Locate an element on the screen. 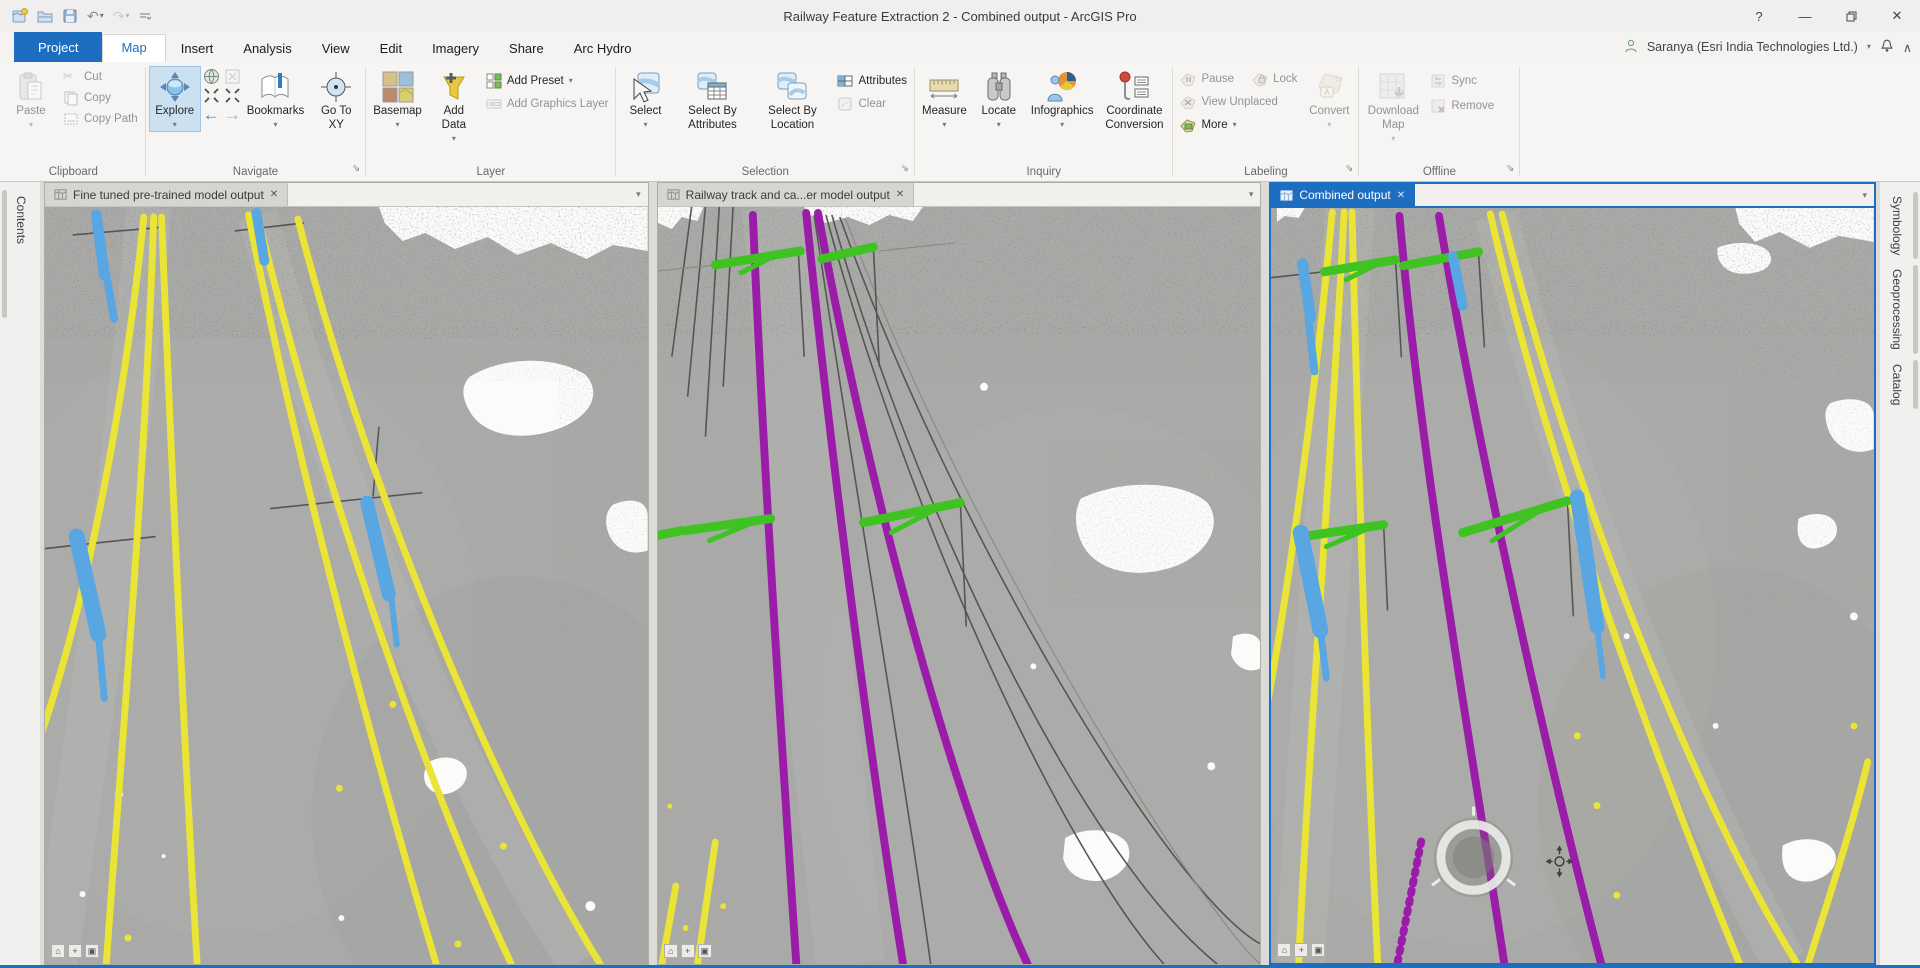 Image resolution: width=1920 pixels, height=968 pixels. open-project-icon is located at coordinates (45, 16).